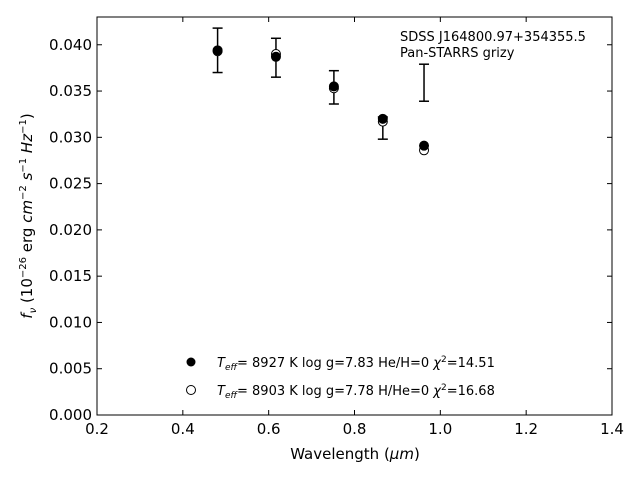 The width and height of the screenshot is (640, 480). What do you see at coordinates (70, 230) in the screenshot?
I see `y-tick-label: 0.020` at bounding box center [70, 230].